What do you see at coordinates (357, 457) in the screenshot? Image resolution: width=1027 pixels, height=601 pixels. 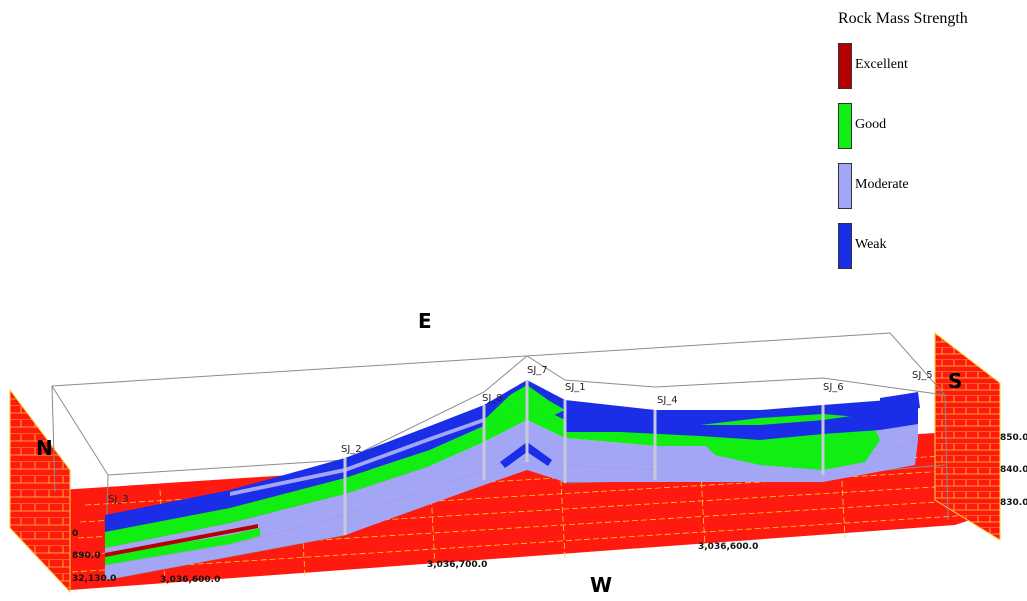 I see `layer-moderate-streak` at bounding box center [357, 457].